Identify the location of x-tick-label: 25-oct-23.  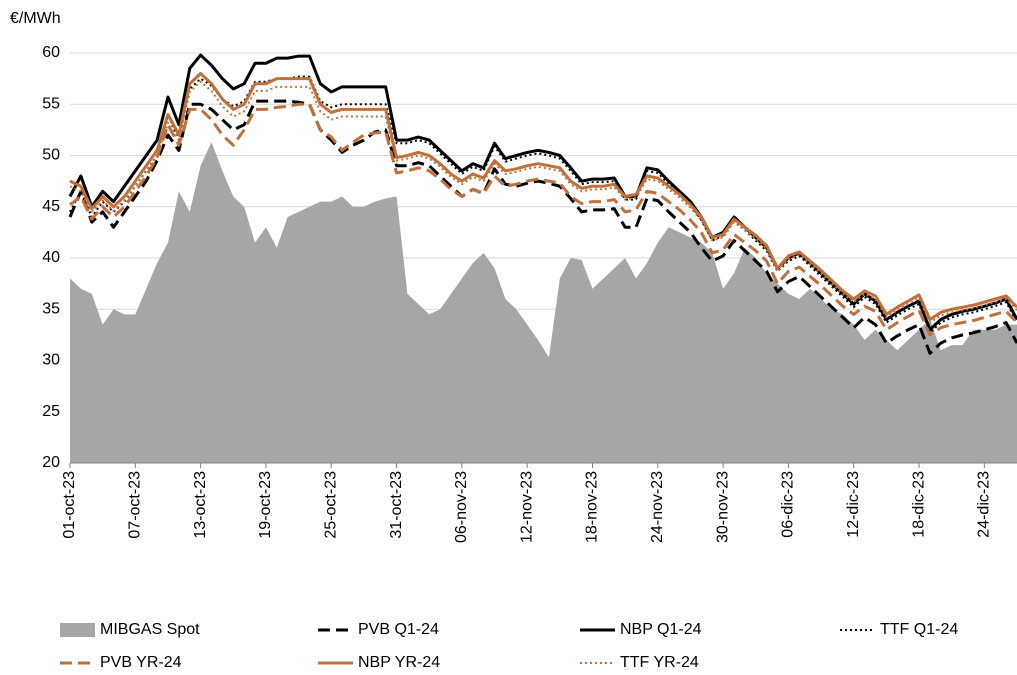
(330, 505).